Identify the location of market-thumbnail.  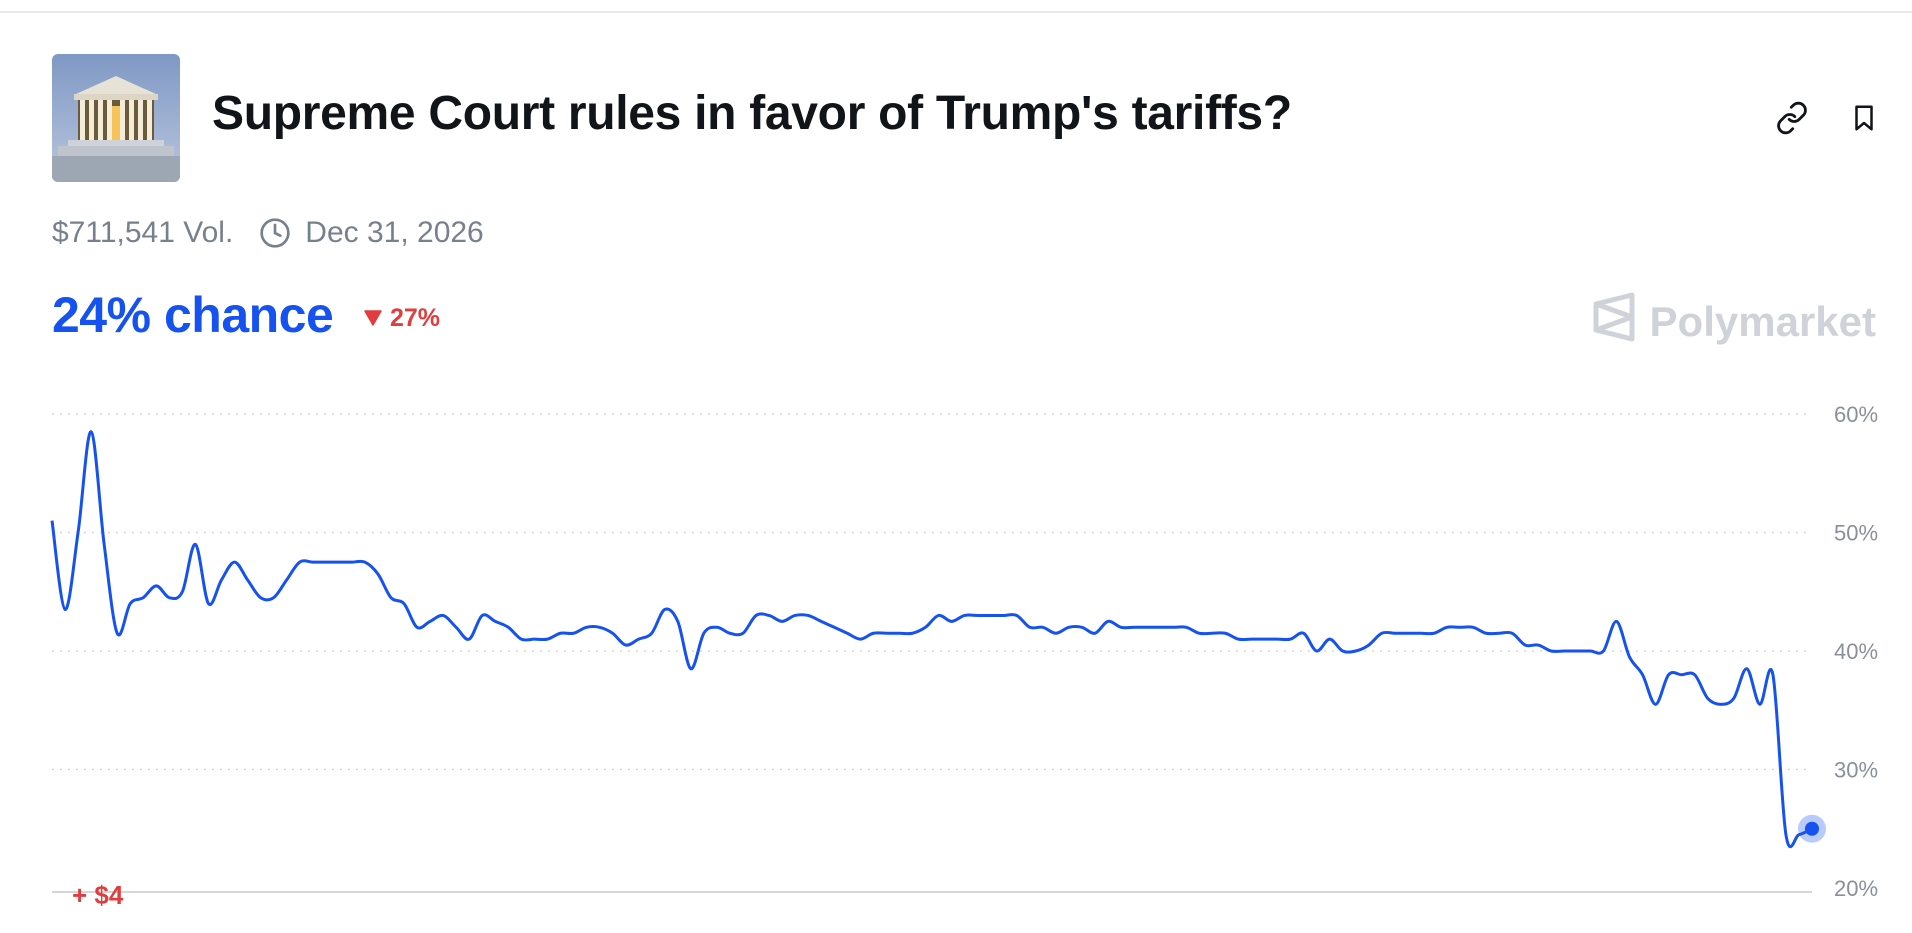
(116, 118).